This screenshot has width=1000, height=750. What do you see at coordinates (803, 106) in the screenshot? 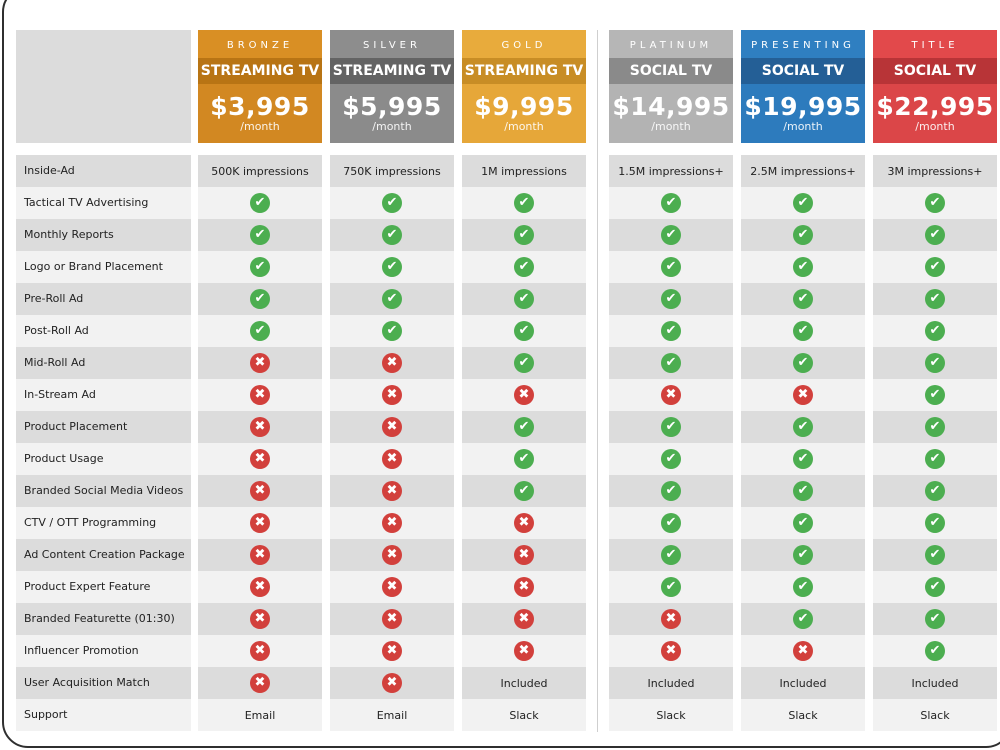
I see `plan-price: $19,995` at bounding box center [803, 106].